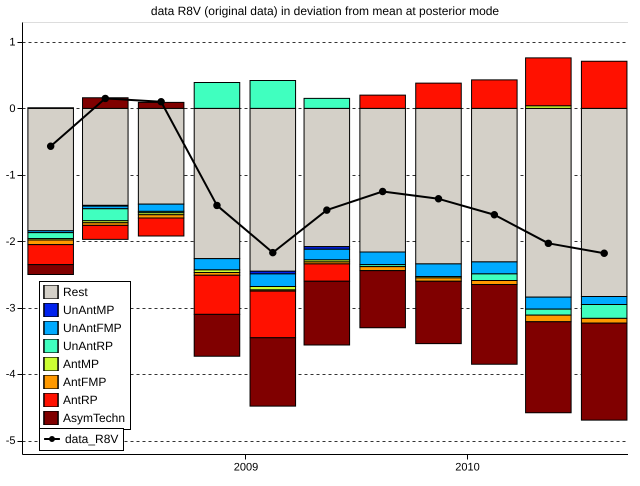  What do you see at coordinates (91, 439) in the screenshot?
I see `legend-label: data_R8V` at bounding box center [91, 439].